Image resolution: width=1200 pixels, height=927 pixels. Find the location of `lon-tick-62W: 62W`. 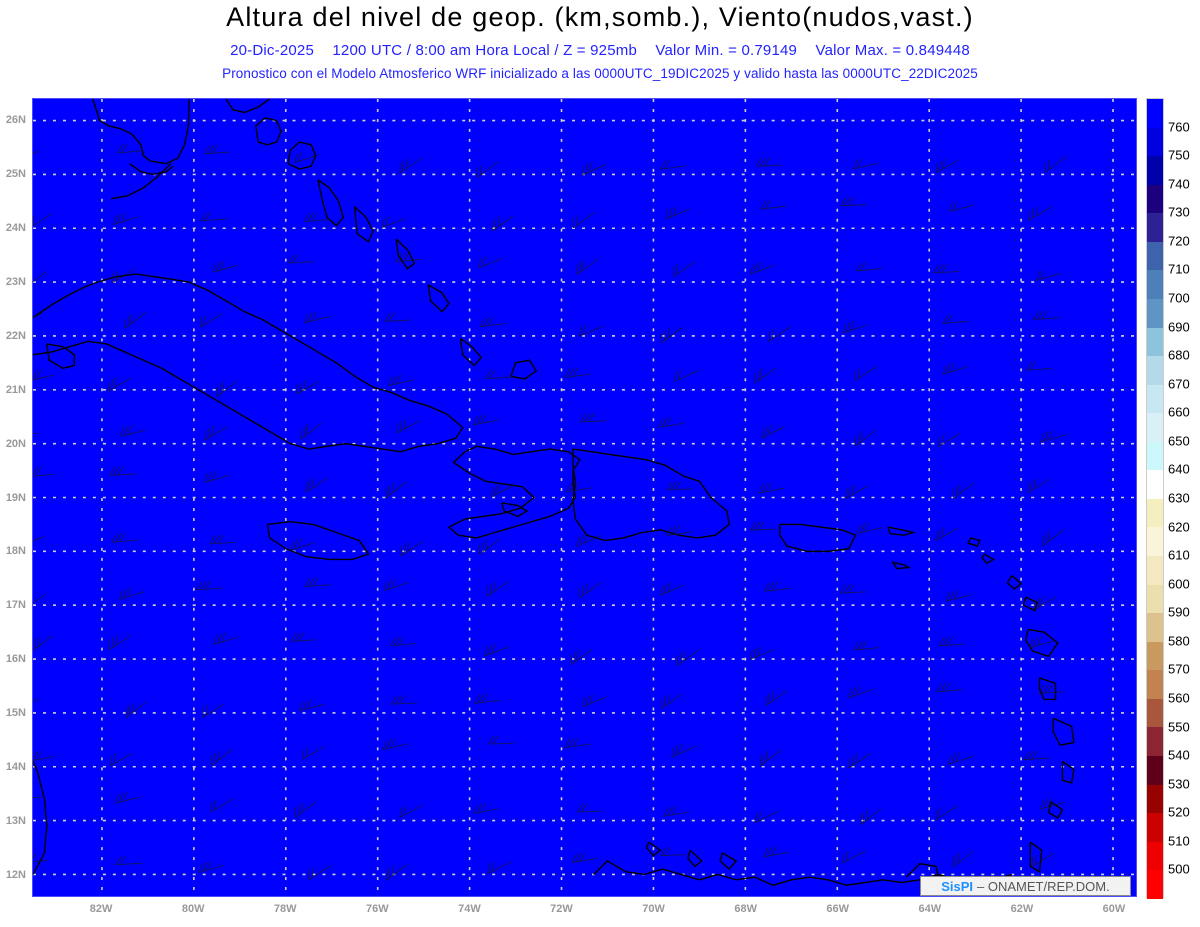

lon-tick-62W: 62W is located at coordinates (1022, 909).